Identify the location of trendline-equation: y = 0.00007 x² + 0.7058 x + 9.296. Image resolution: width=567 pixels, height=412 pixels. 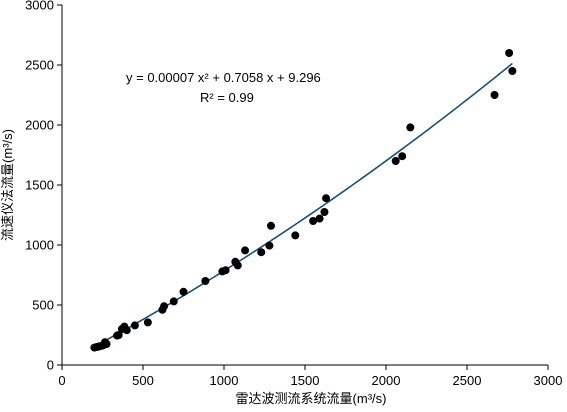
(223, 77).